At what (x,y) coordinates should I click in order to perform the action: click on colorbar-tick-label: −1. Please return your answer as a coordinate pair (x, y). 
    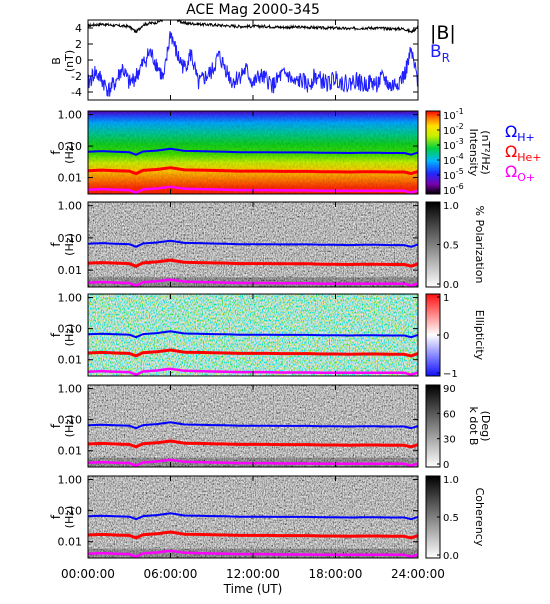
    Looking at the image, I should click on (450, 374).